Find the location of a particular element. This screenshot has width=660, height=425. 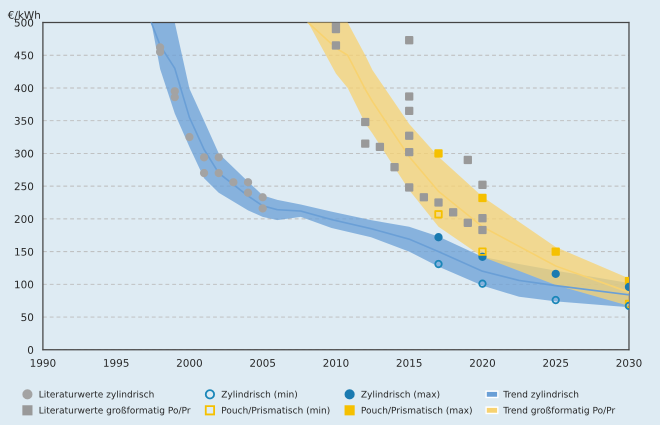

x-tick-label: 2010 is located at coordinates (336, 362).